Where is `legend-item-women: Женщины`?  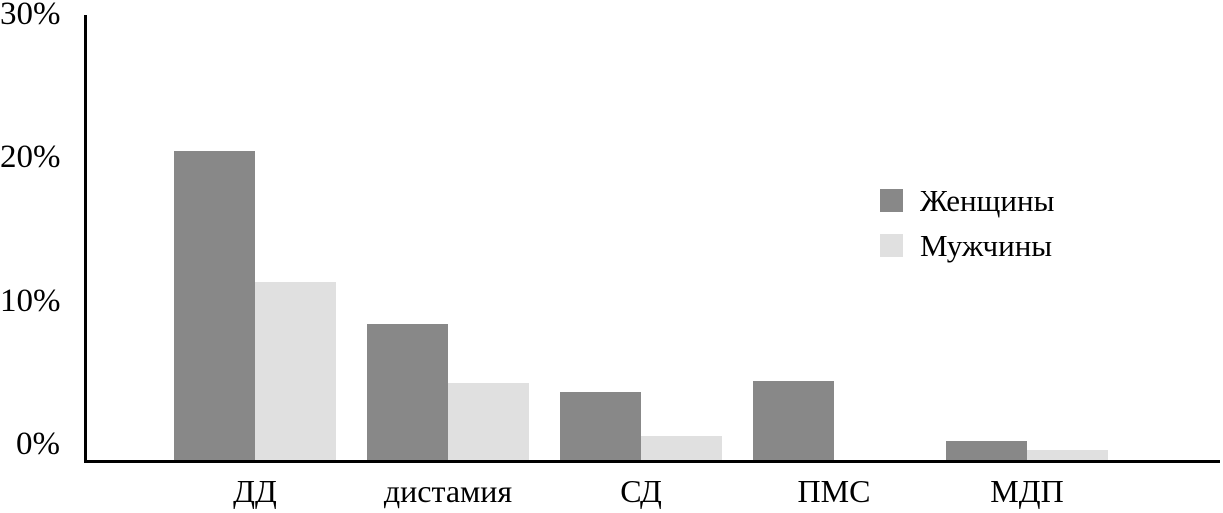 legend-item-women: Женщины is located at coordinates (967, 200).